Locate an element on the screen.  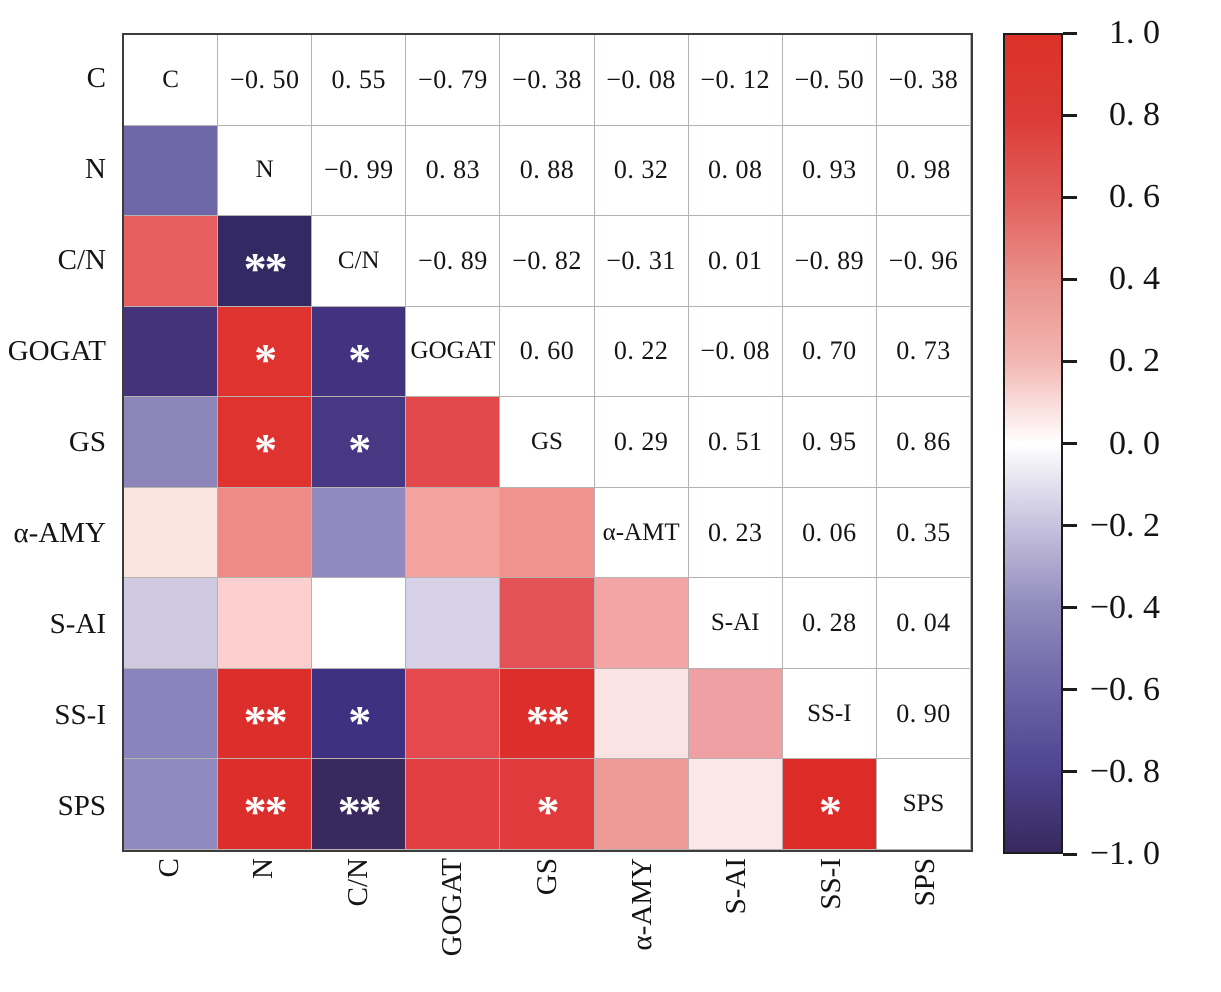
value-GOGAT-S-AI: −0. 08 is located at coordinates (735, 352).